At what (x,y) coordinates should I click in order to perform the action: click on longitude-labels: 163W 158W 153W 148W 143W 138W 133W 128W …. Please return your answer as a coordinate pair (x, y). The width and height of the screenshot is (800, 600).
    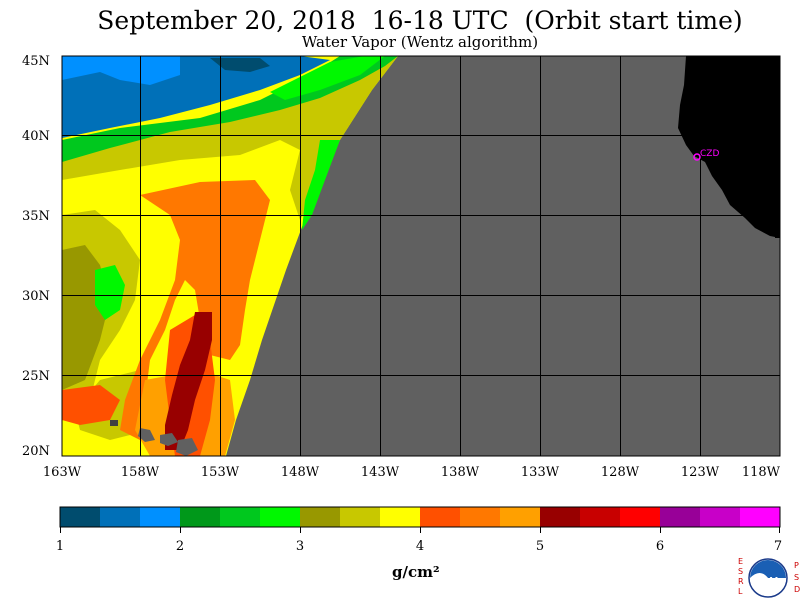
    Looking at the image, I should click on (412, 472).